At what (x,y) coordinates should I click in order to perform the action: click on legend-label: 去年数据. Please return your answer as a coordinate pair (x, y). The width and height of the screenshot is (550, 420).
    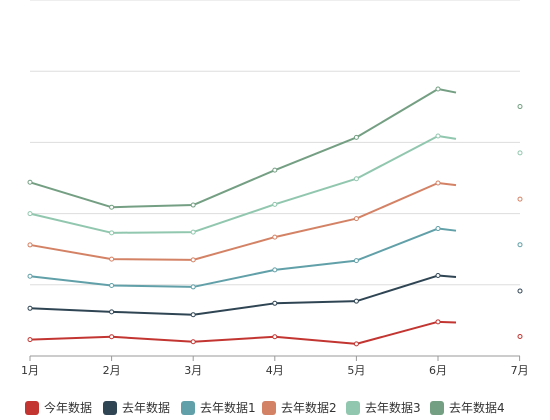
    Looking at the image, I should click on (146, 407).